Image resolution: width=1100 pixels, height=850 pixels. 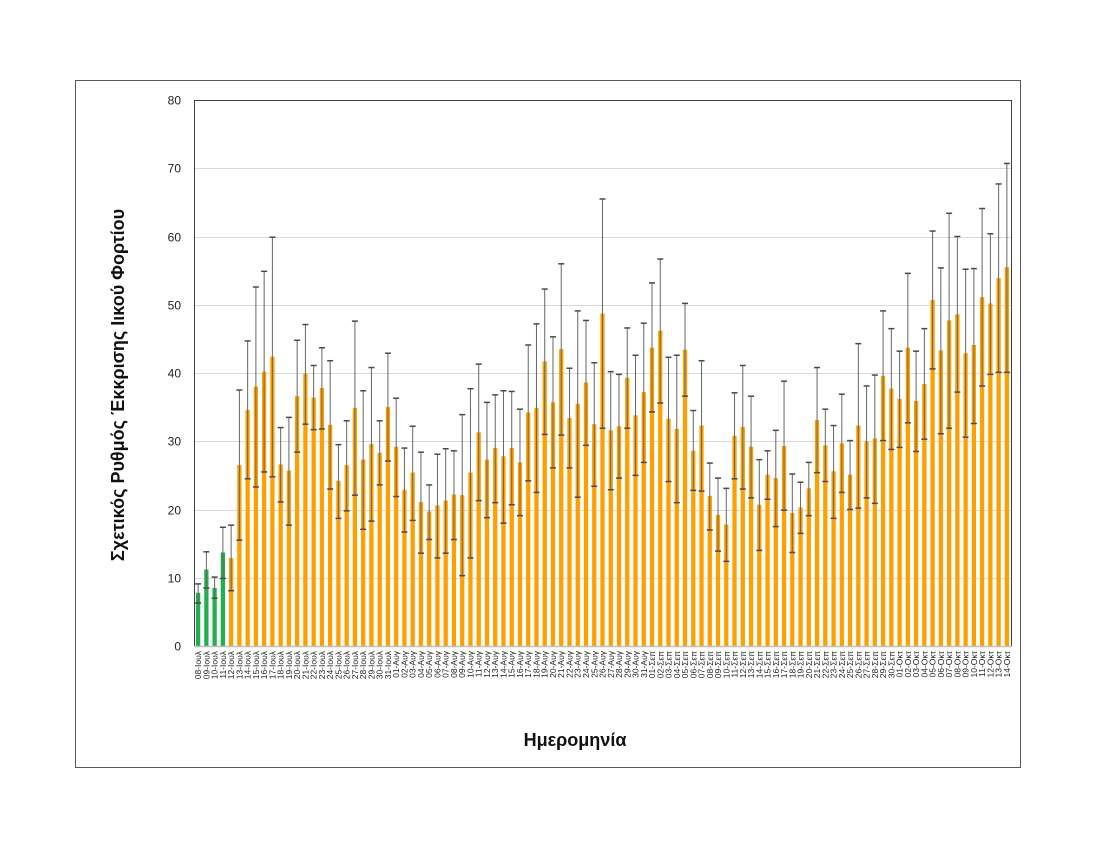 I want to click on y-tick-label: 80, so click(x=175, y=101).